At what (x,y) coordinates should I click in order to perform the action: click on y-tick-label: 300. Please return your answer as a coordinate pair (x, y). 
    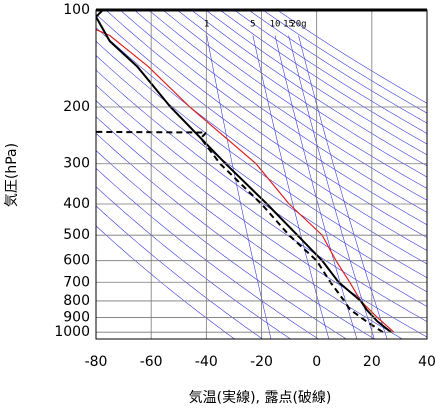
    Looking at the image, I should click on (76, 164).